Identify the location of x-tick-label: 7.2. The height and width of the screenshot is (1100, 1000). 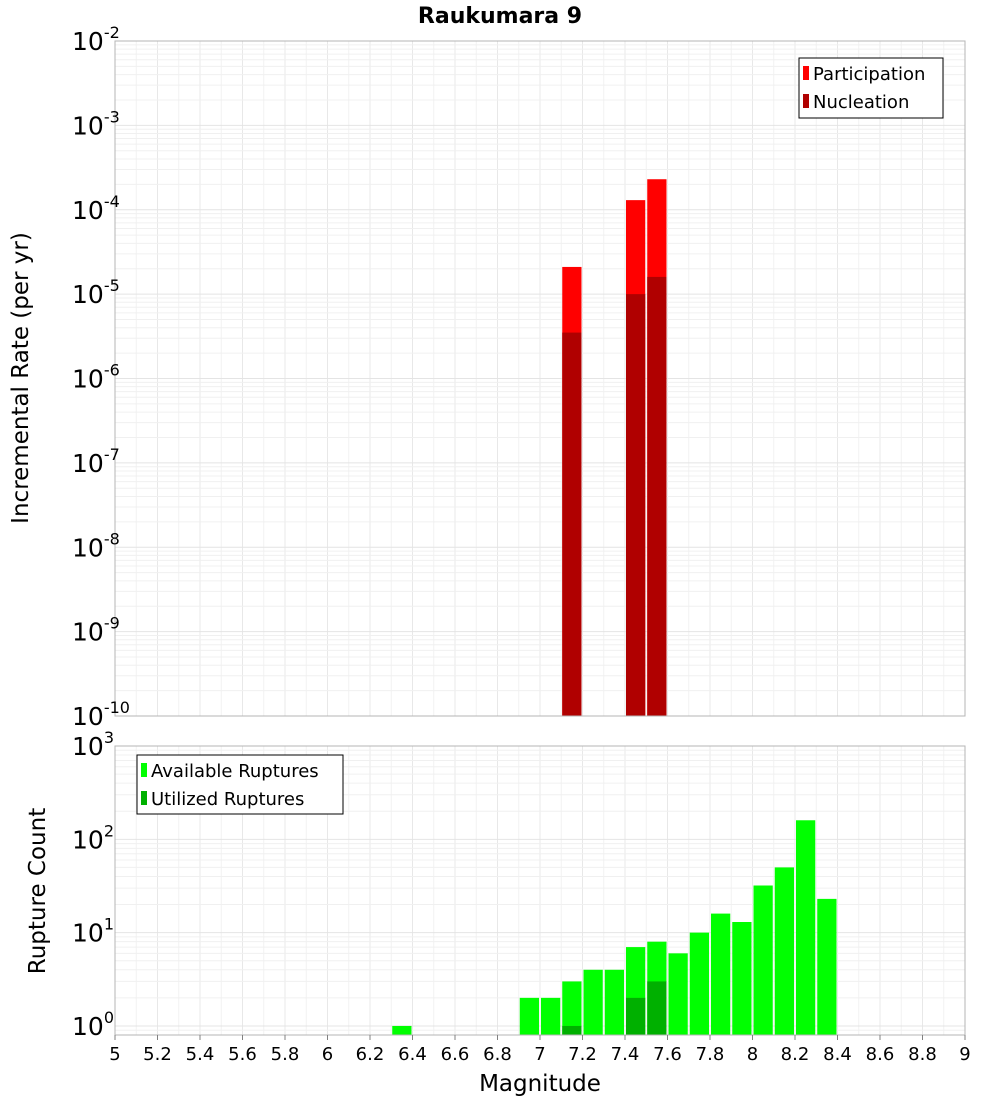
(582, 1054).